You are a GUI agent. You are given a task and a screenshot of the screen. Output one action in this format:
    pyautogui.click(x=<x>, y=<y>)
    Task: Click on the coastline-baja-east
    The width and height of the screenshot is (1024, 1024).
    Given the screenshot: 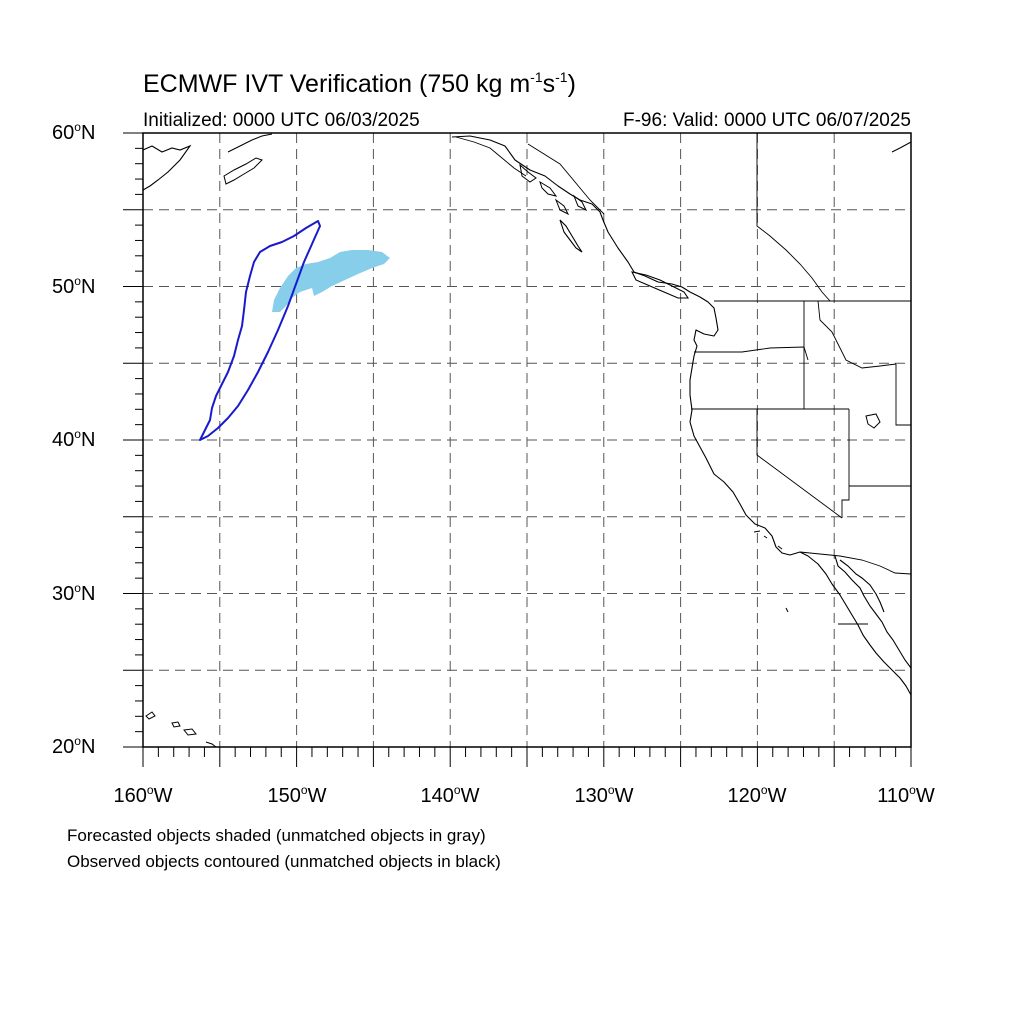 What is the action you would take?
    pyautogui.click(x=872, y=612)
    